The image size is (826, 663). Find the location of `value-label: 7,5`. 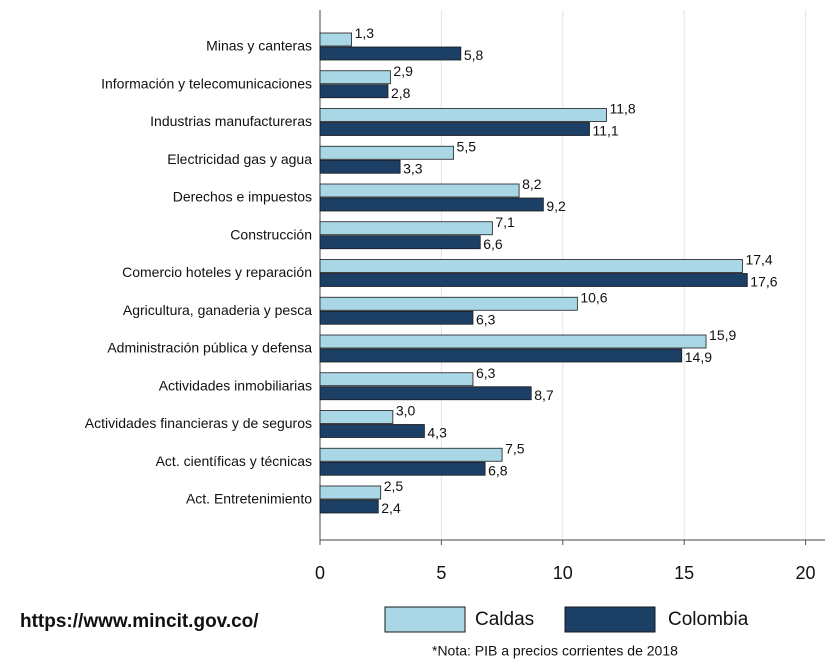

value-label: 7,5 is located at coordinates (515, 448).